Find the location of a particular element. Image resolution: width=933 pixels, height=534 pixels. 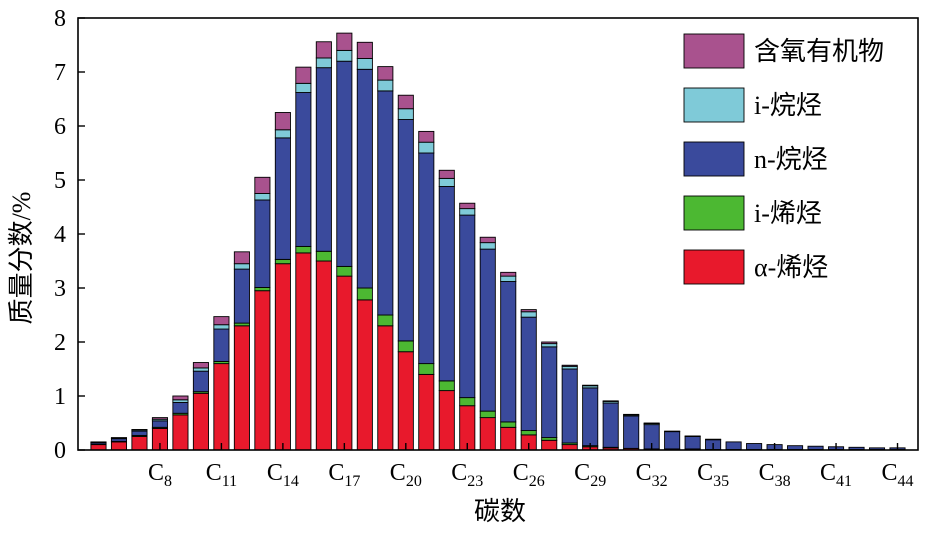

x-tick-label: C8 is located at coordinates (160, 475).